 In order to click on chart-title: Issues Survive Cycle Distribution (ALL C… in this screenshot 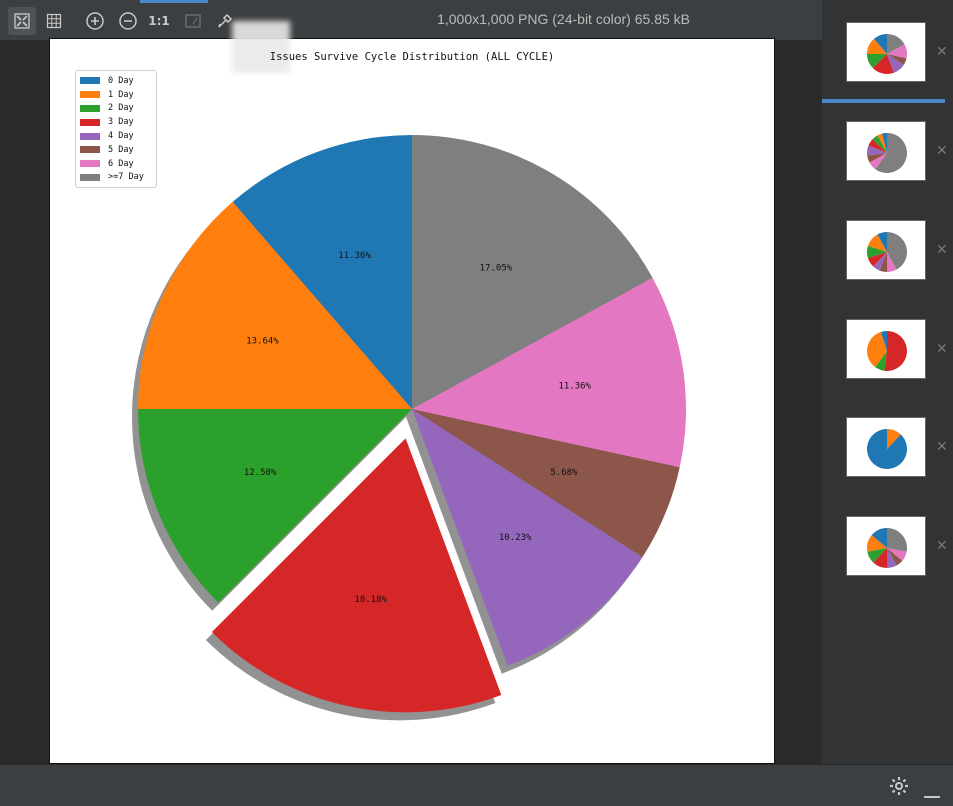, I will do `click(412, 57)`.